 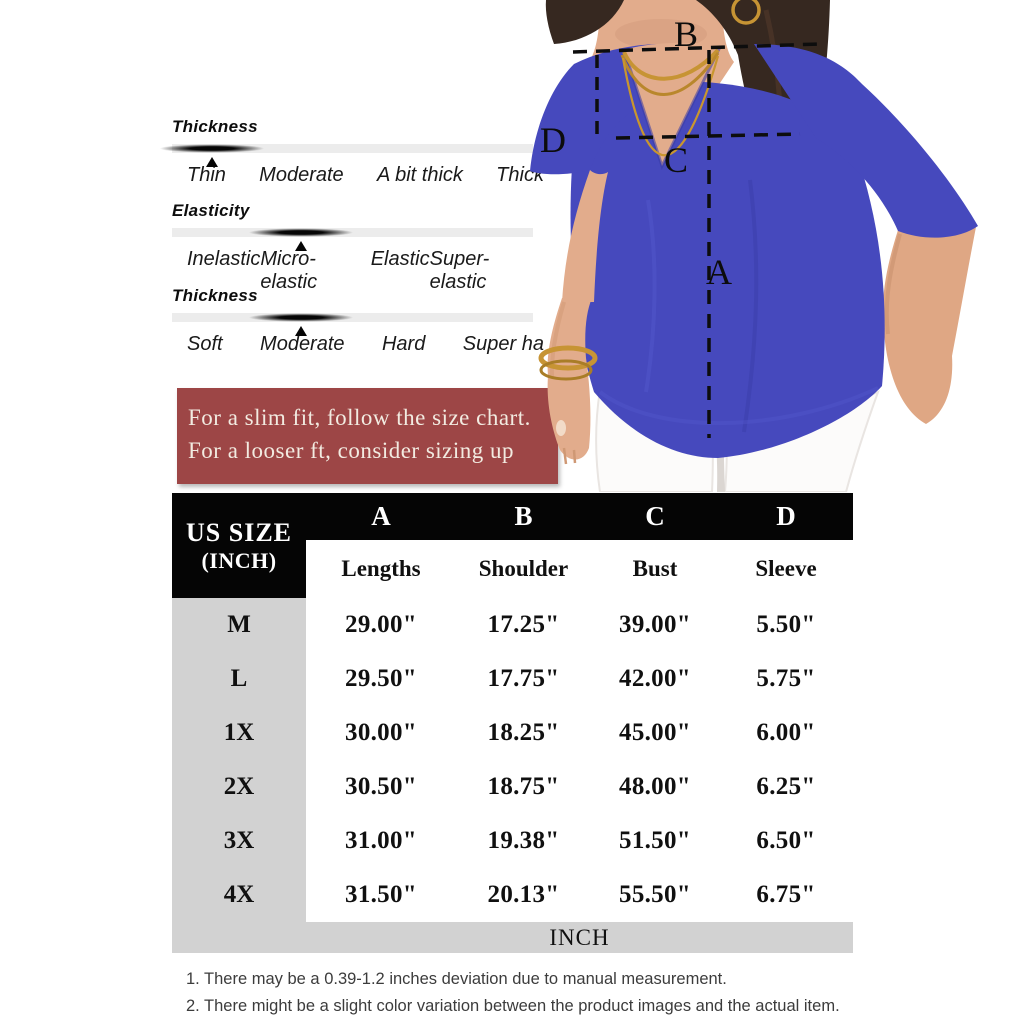 What do you see at coordinates (523, 516) in the screenshot?
I see `column-letter-b: B` at bounding box center [523, 516].